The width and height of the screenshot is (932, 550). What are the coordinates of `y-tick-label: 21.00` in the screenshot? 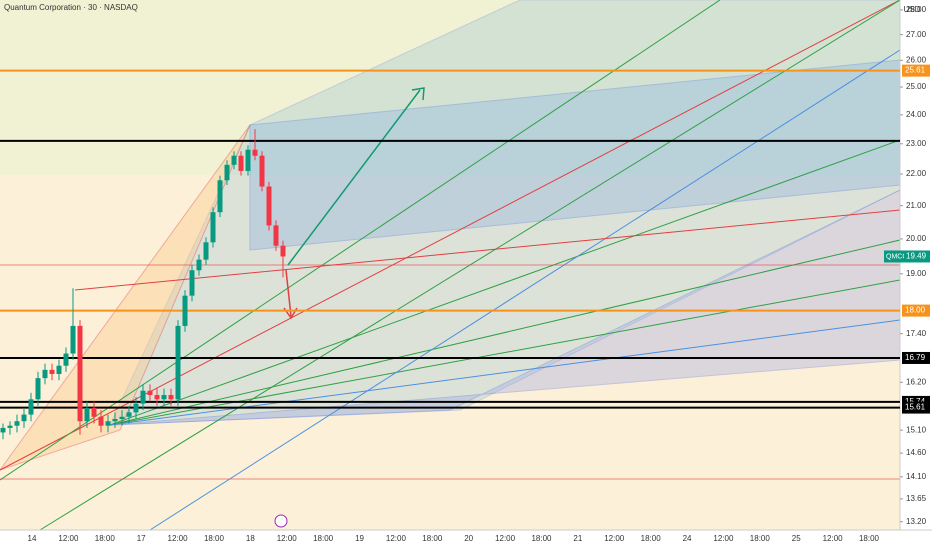 It's located at (916, 205).